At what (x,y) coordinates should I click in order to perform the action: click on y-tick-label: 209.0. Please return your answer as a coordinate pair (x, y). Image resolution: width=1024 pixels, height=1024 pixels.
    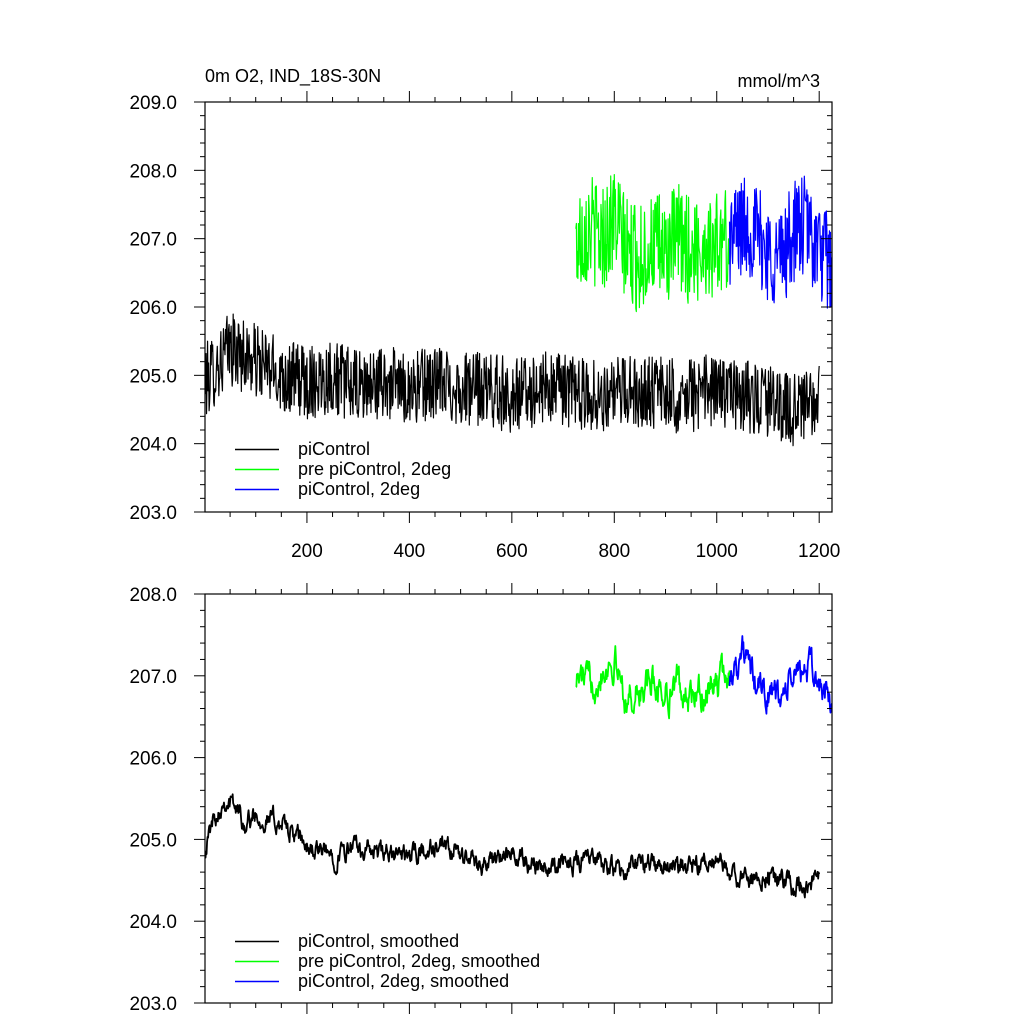
    Looking at the image, I should click on (153, 103).